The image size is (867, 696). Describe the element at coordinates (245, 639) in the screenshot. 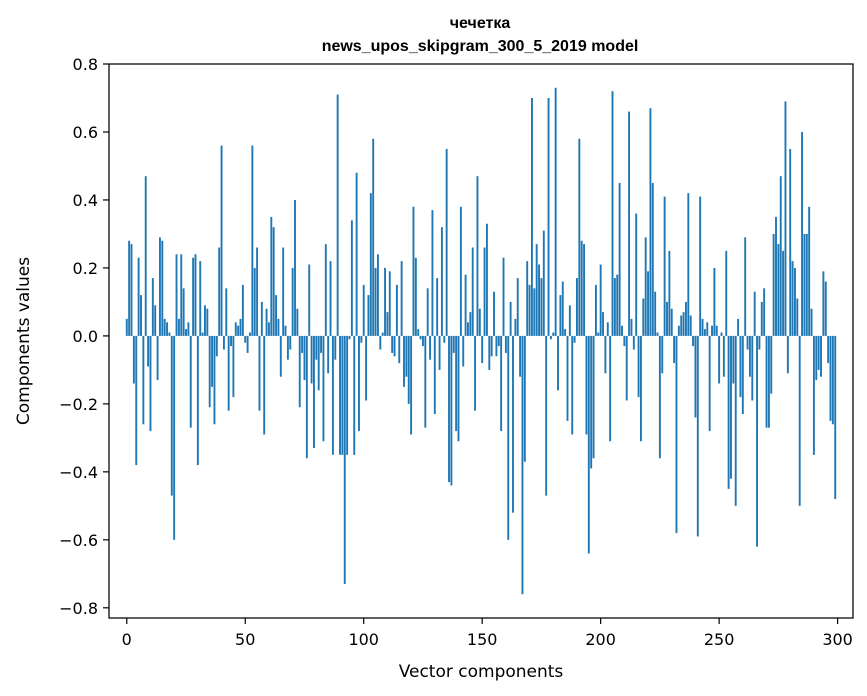

I see `x-tick-label: 50` at that location.